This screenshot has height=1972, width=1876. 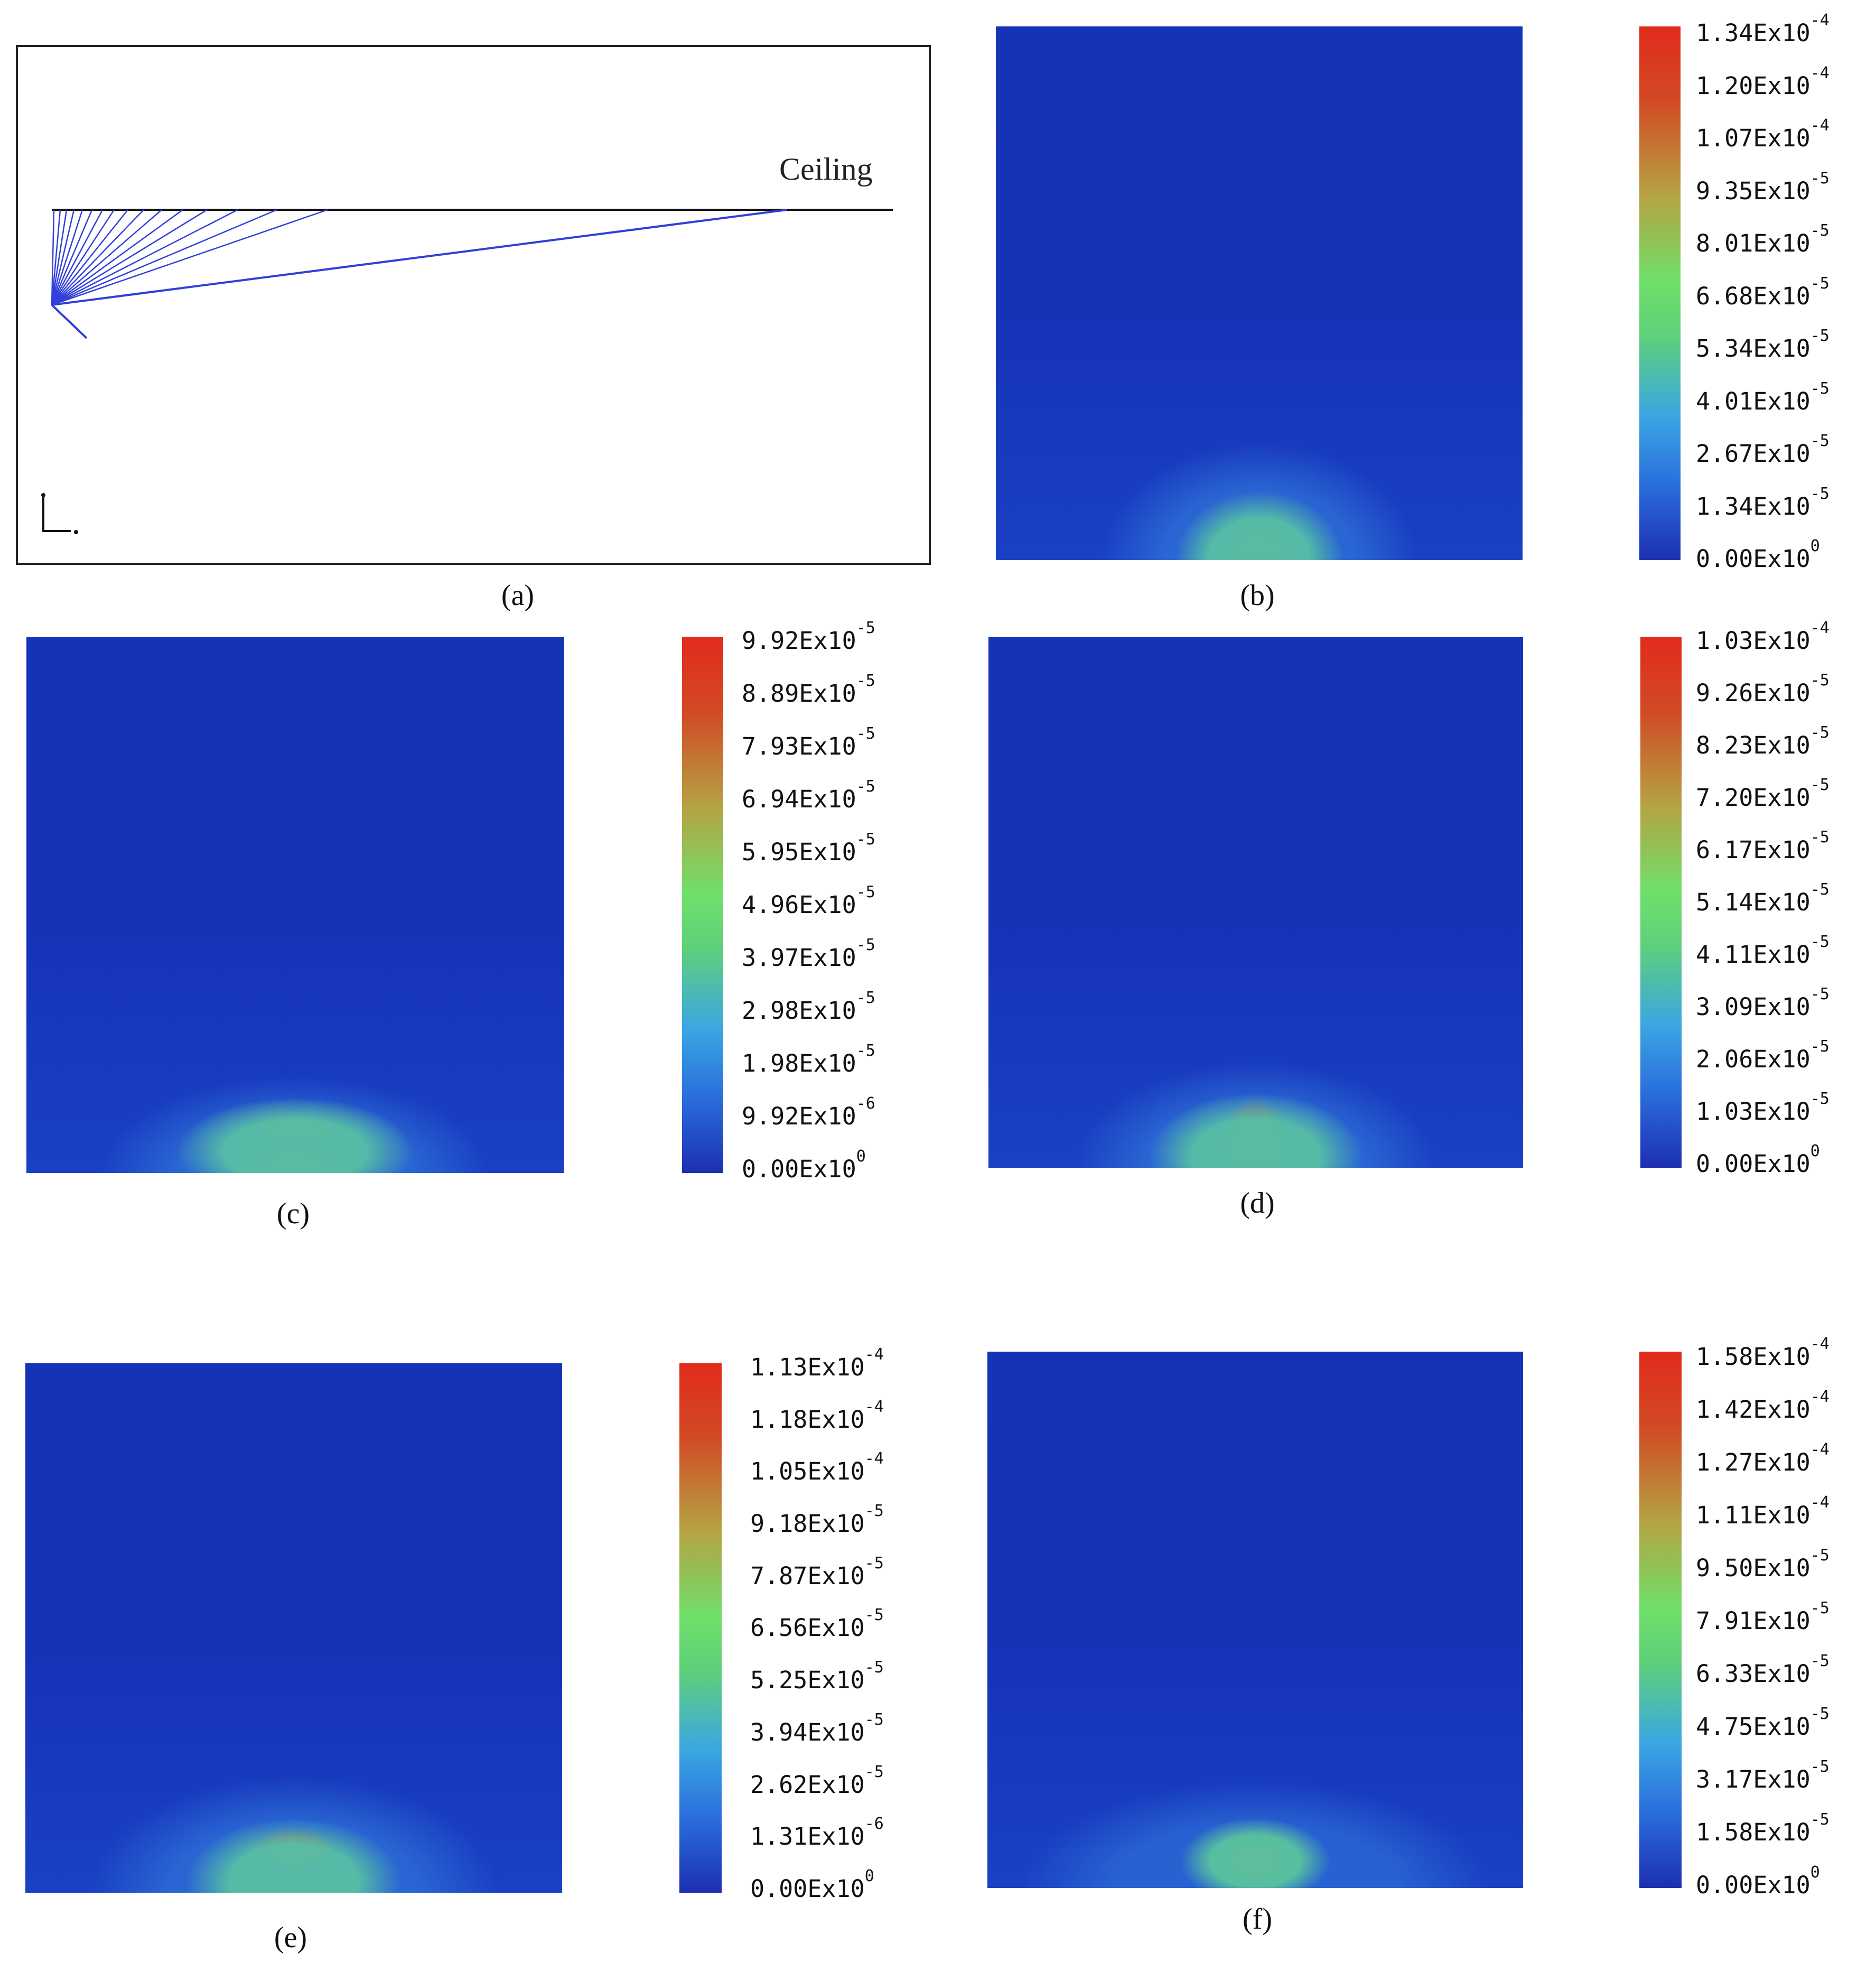 What do you see at coordinates (1763, 1828) in the screenshot?
I see `colorbar-tick-label: 1.58Ex10-5` at bounding box center [1763, 1828].